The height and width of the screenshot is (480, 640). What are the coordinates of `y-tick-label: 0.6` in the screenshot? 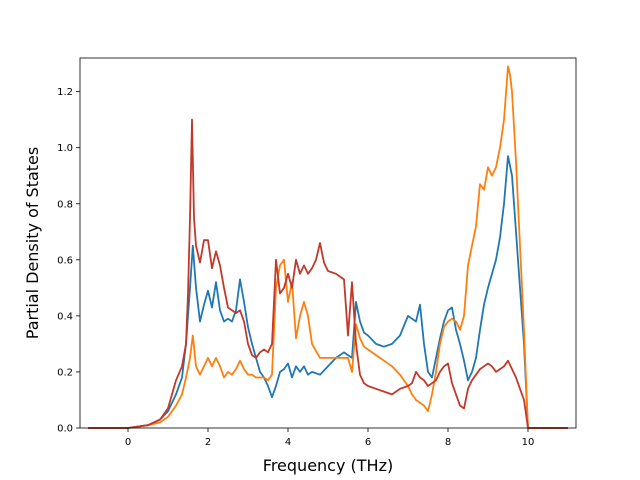 It's located at (65, 260).